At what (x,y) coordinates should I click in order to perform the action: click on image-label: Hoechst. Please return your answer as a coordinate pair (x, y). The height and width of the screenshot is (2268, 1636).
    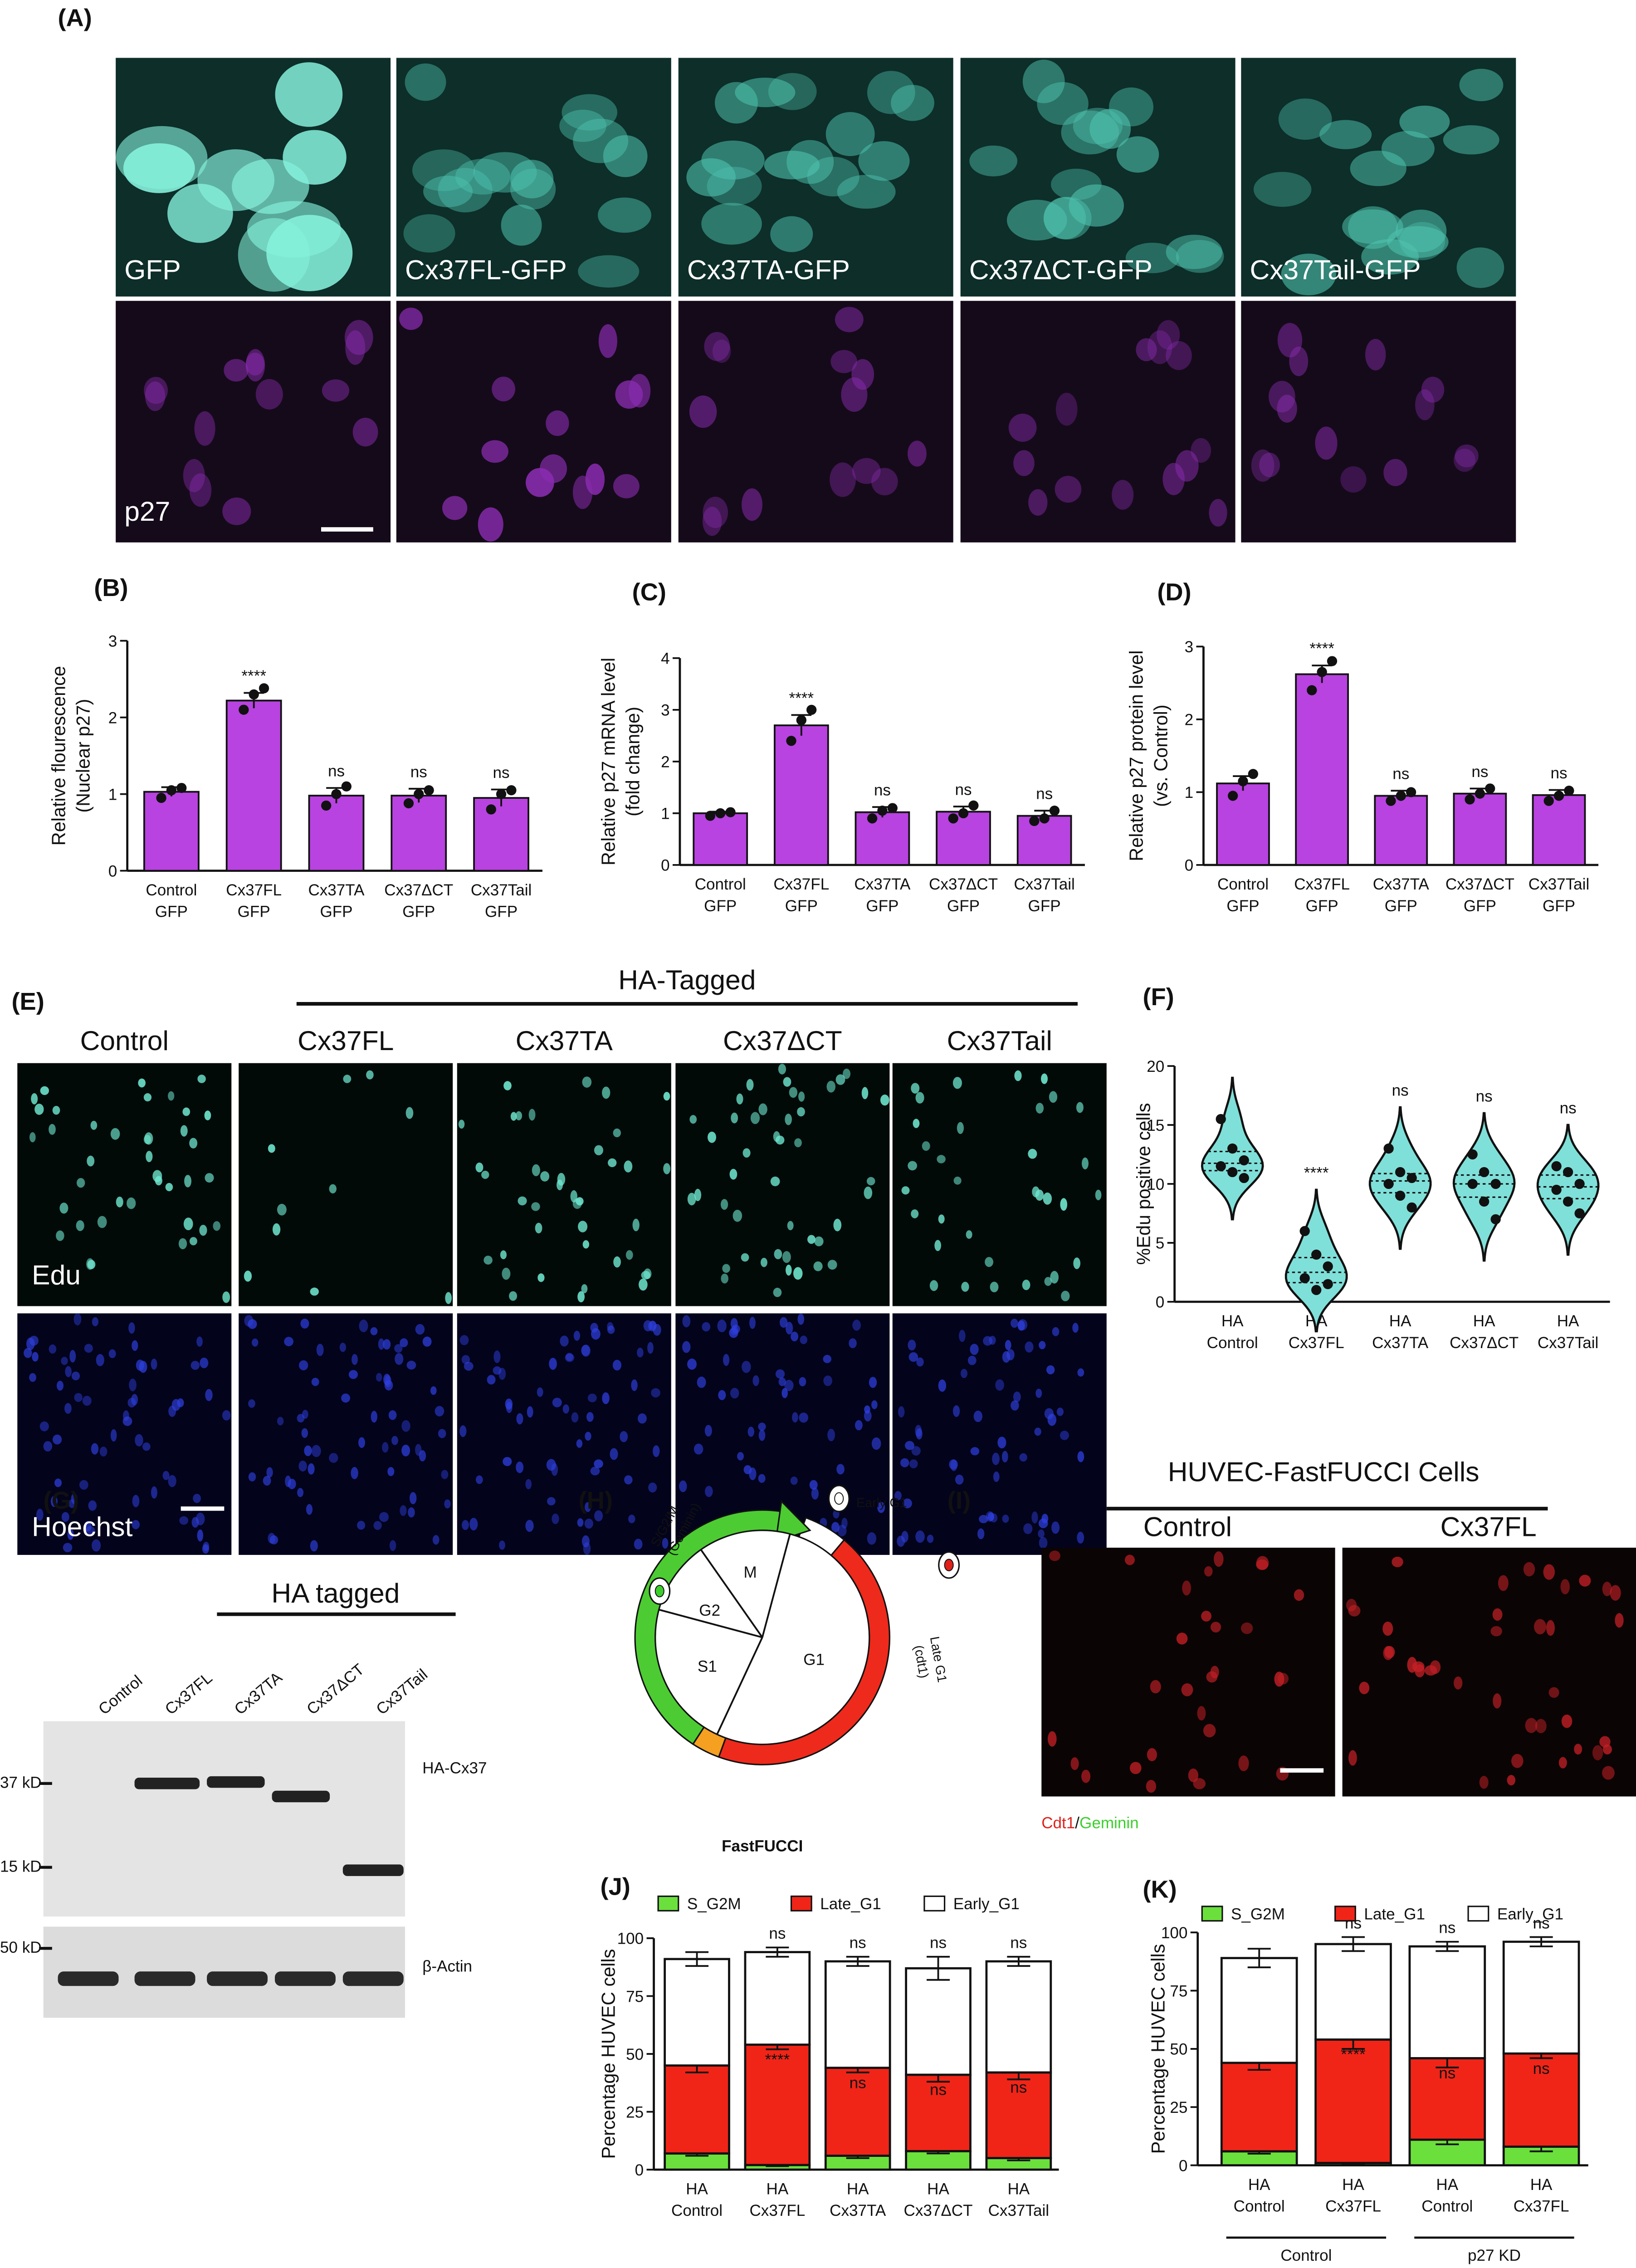
    Looking at the image, I should click on (82, 1527).